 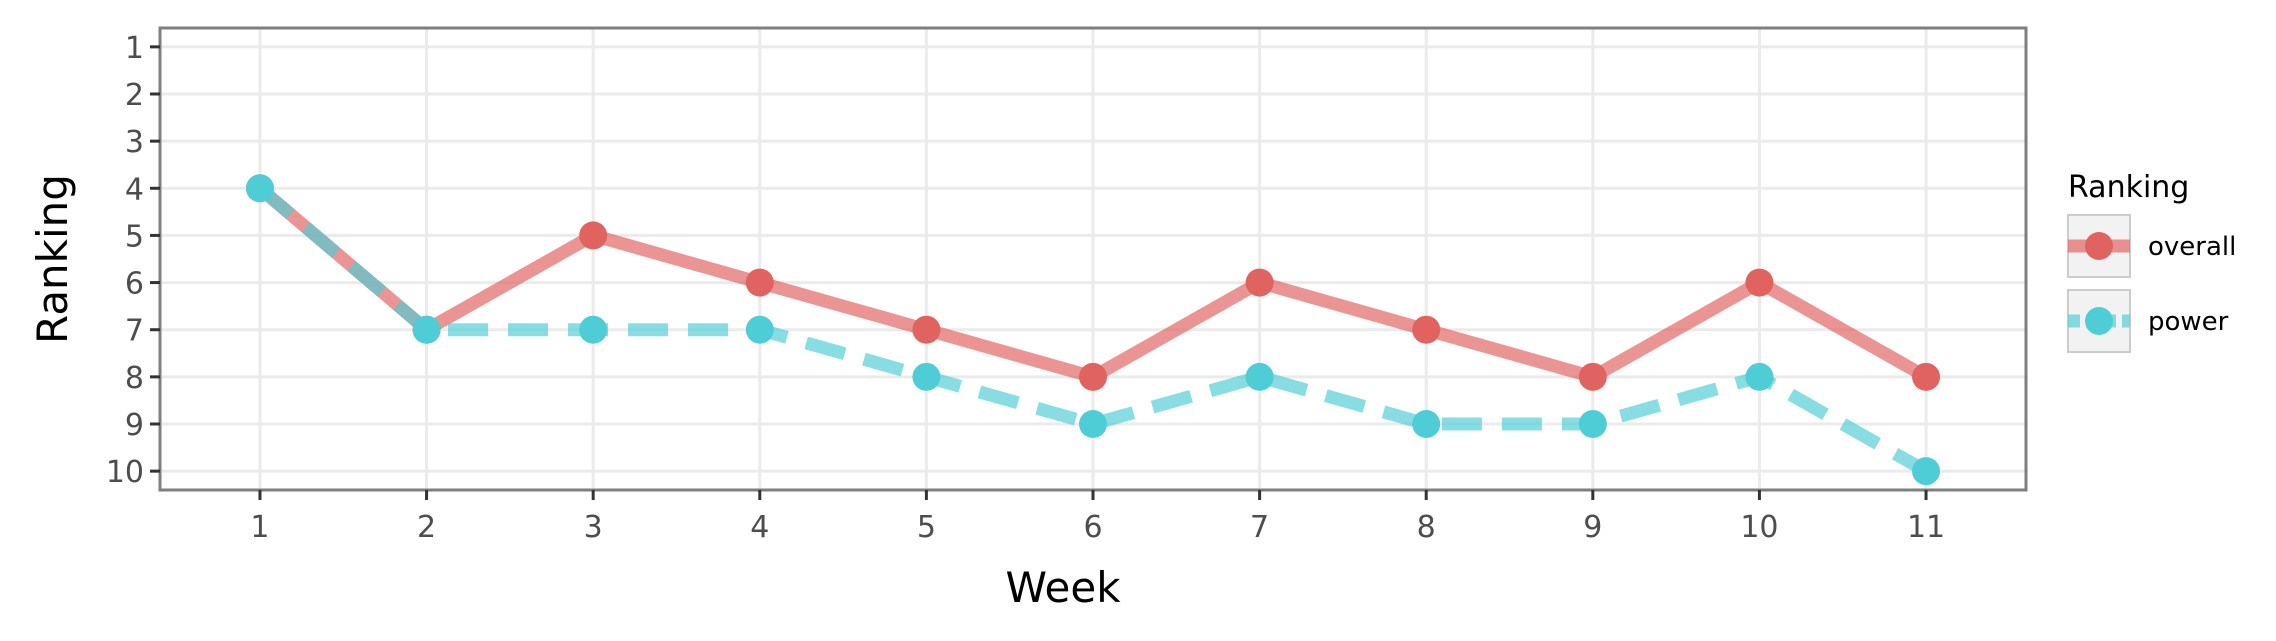 I want to click on x-tick-label: 6, so click(x=1092, y=527).